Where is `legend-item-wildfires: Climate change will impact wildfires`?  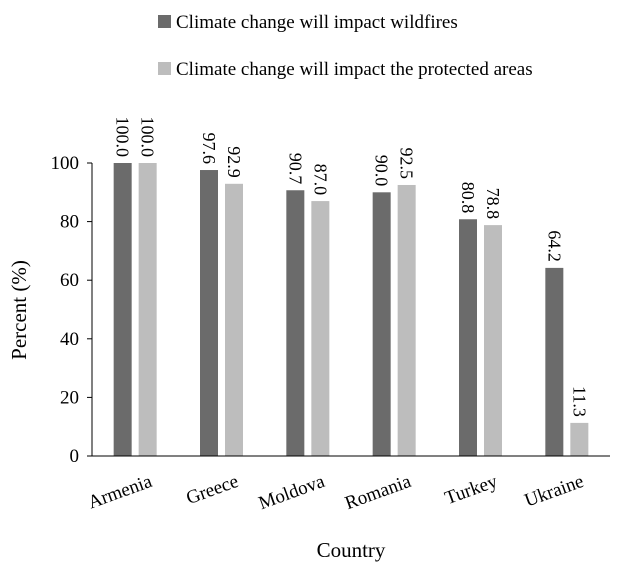 legend-item-wildfires: Climate change will impact wildfires is located at coordinates (308, 22).